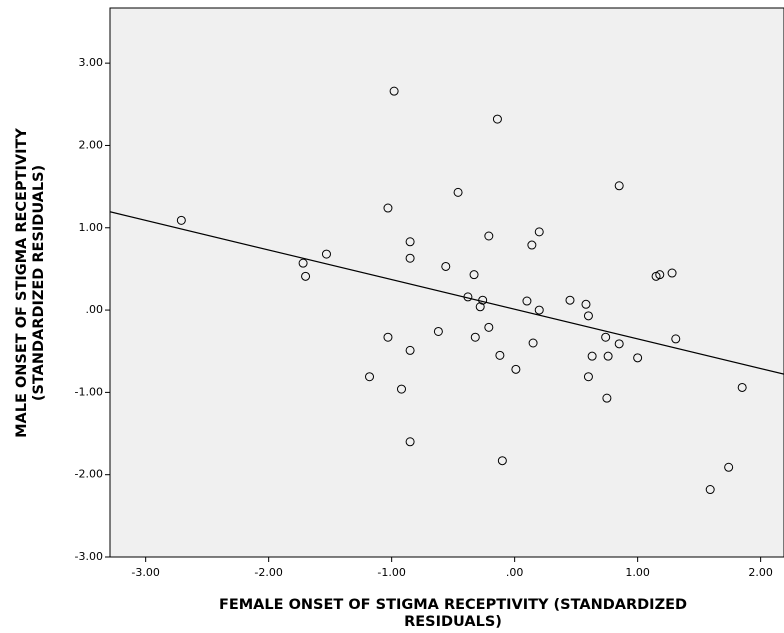  What do you see at coordinates (637, 572) in the screenshot?
I see `x-tick-label: 1.00` at bounding box center [637, 572].